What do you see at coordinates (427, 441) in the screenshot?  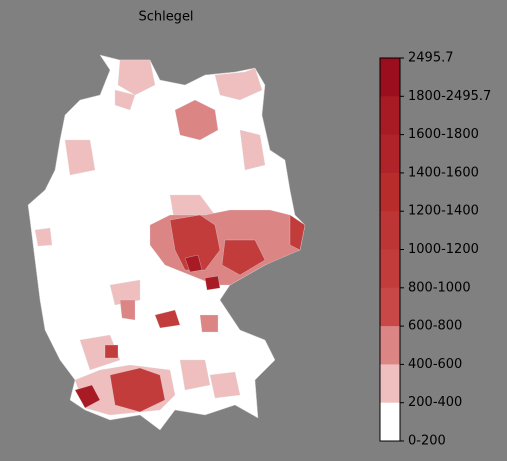 I see `colorbar-label: 0-200` at bounding box center [427, 441].